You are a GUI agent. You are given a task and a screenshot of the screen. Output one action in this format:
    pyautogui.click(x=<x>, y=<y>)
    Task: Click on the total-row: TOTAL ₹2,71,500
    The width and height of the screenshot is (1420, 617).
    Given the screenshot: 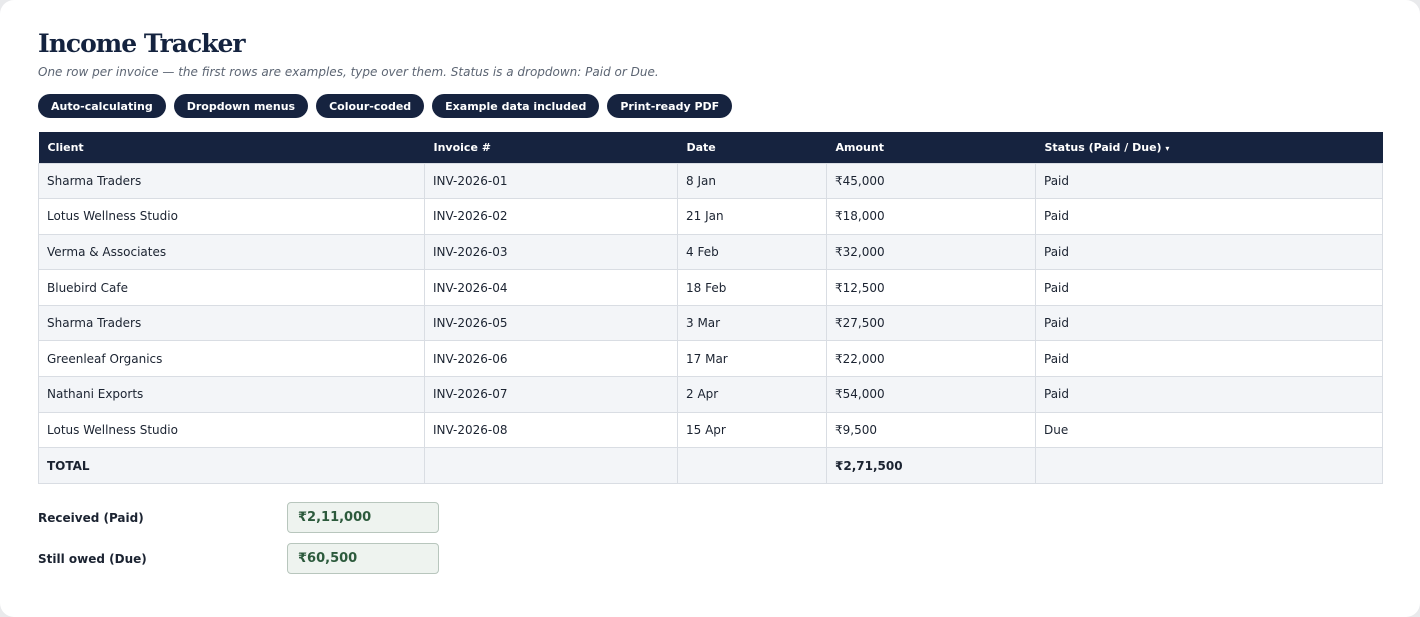 What is the action you would take?
    pyautogui.click(x=710, y=465)
    